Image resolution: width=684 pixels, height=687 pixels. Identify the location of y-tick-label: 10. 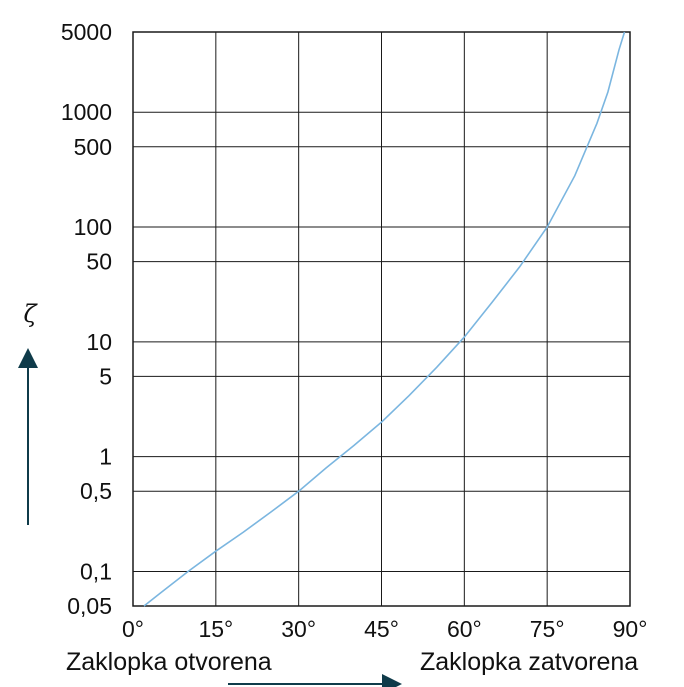
(99, 342).